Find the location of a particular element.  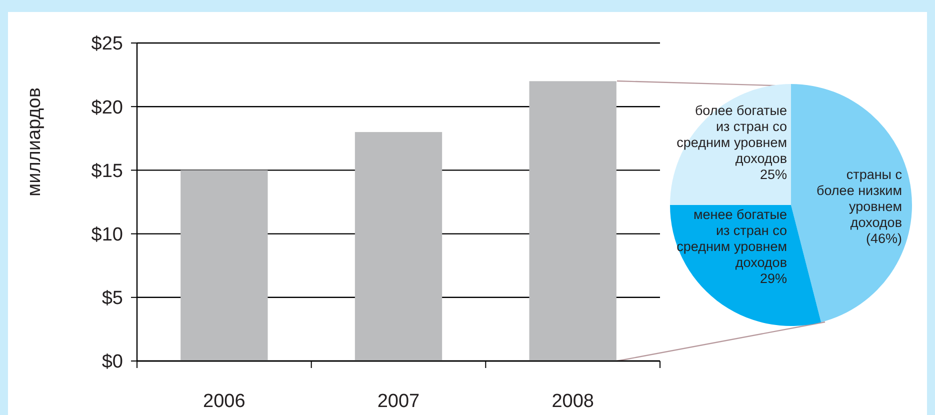

data-label: 29% is located at coordinates (773, 278).